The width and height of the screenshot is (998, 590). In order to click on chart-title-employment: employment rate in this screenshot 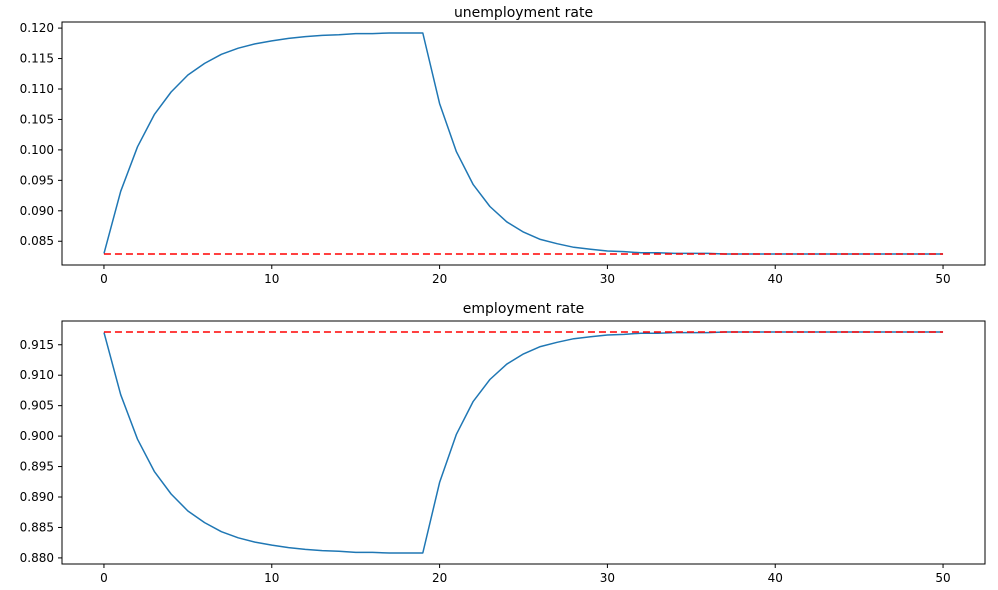, I will do `click(523, 309)`.